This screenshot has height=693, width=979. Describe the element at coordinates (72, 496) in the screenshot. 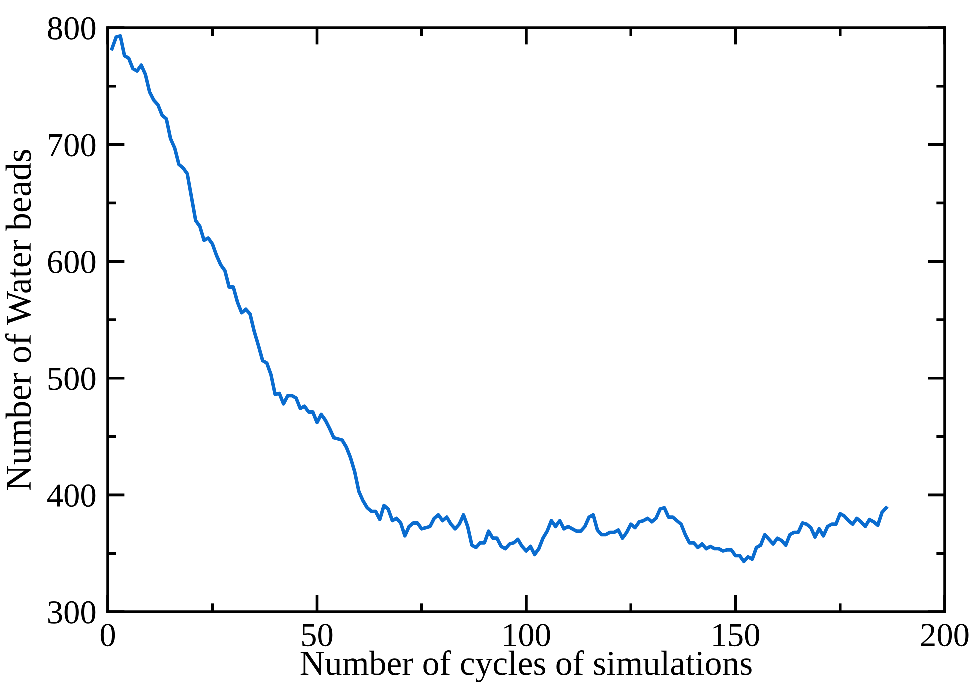

I see `y-tick-label: 400` at that location.